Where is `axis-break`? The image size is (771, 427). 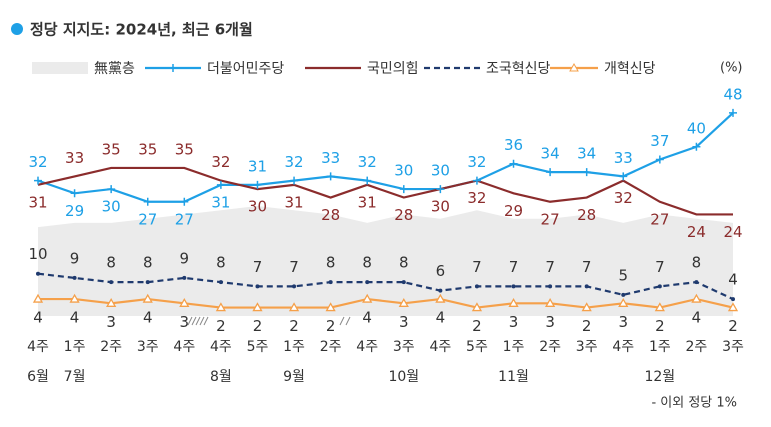
axis-break is located at coordinates (269, 321).